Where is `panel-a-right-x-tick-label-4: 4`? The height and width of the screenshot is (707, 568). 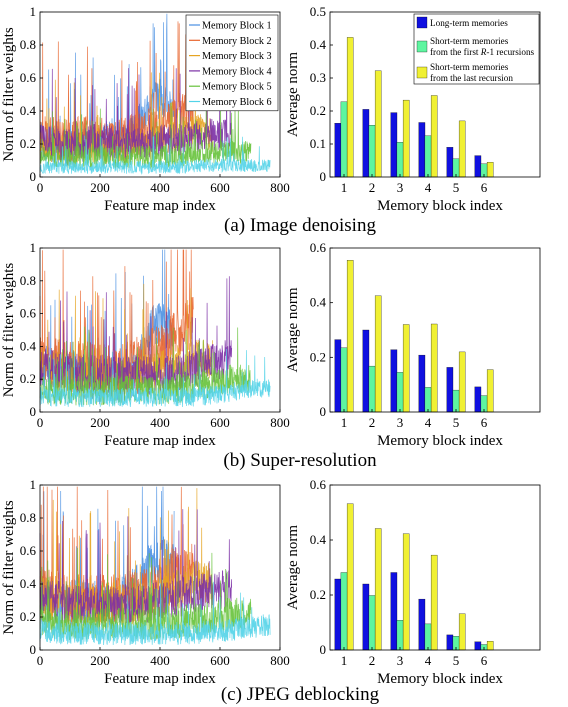
panel-a-right-x-tick-label-4: 4 is located at coordinates (428, 187).